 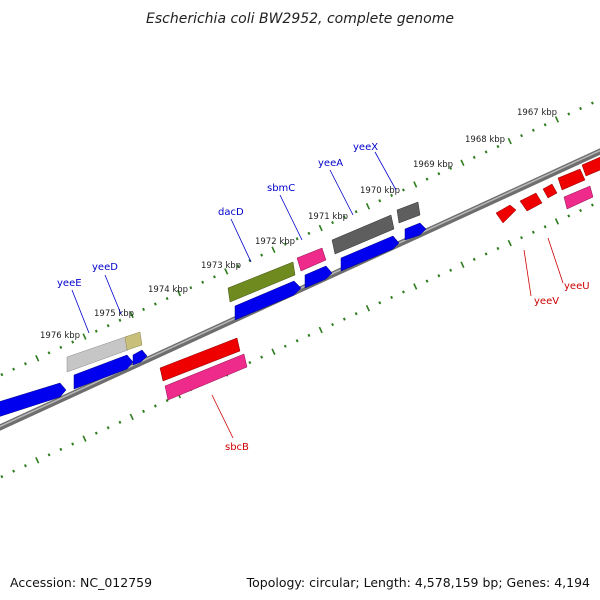 I want to click on scale-label: 1972 kbp, so click(x=275, y=242).